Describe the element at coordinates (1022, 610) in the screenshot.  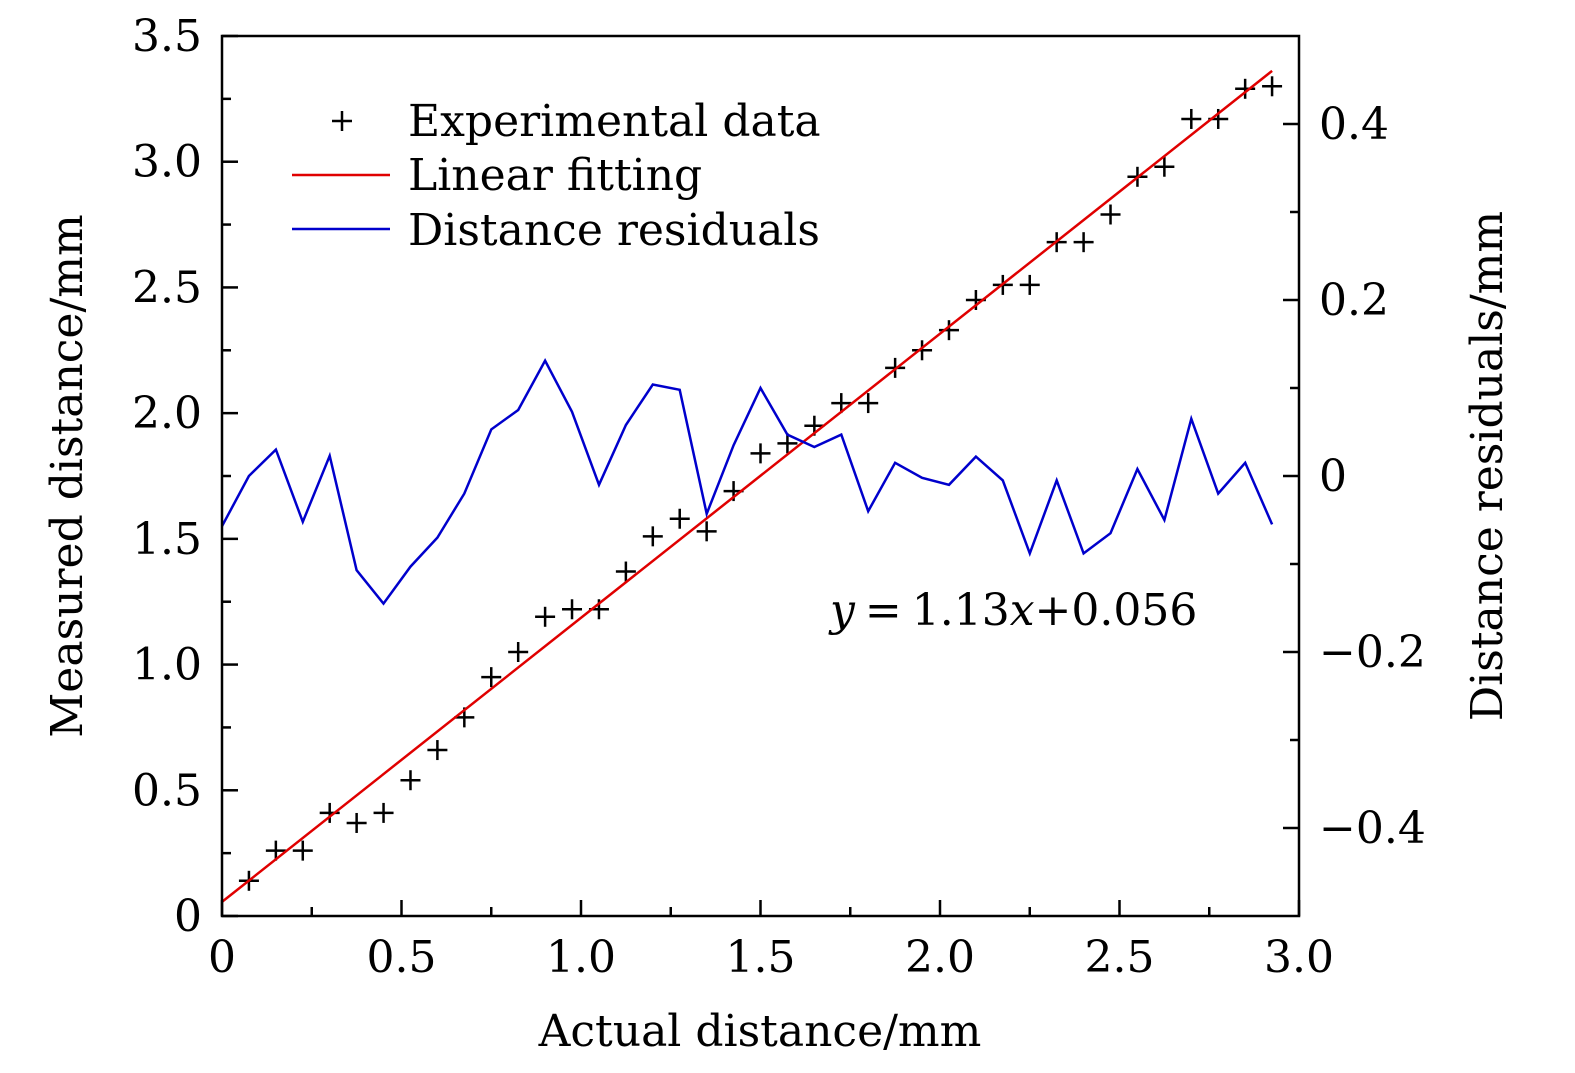
I see `fit-equation-x: x` at that location.